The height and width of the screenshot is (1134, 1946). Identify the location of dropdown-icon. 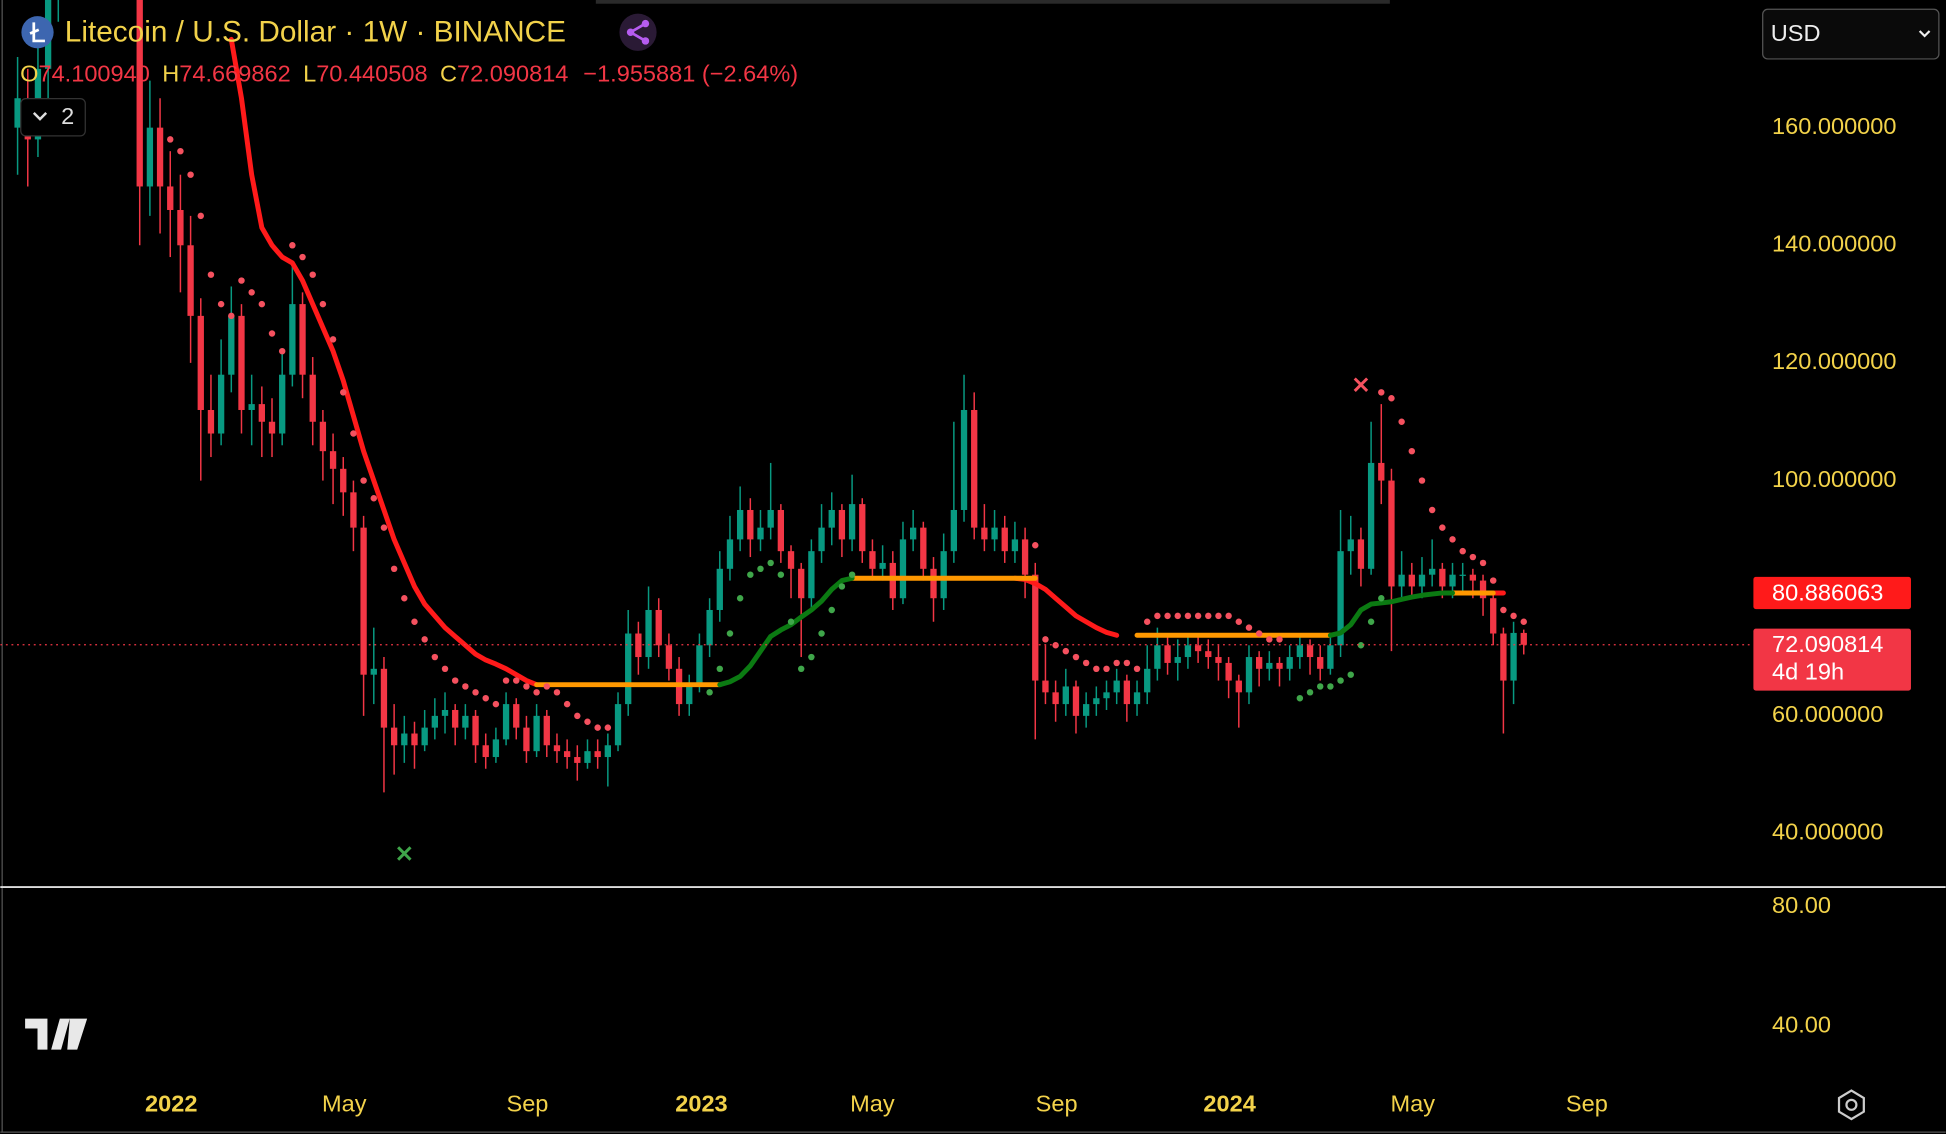
(1924, 34).